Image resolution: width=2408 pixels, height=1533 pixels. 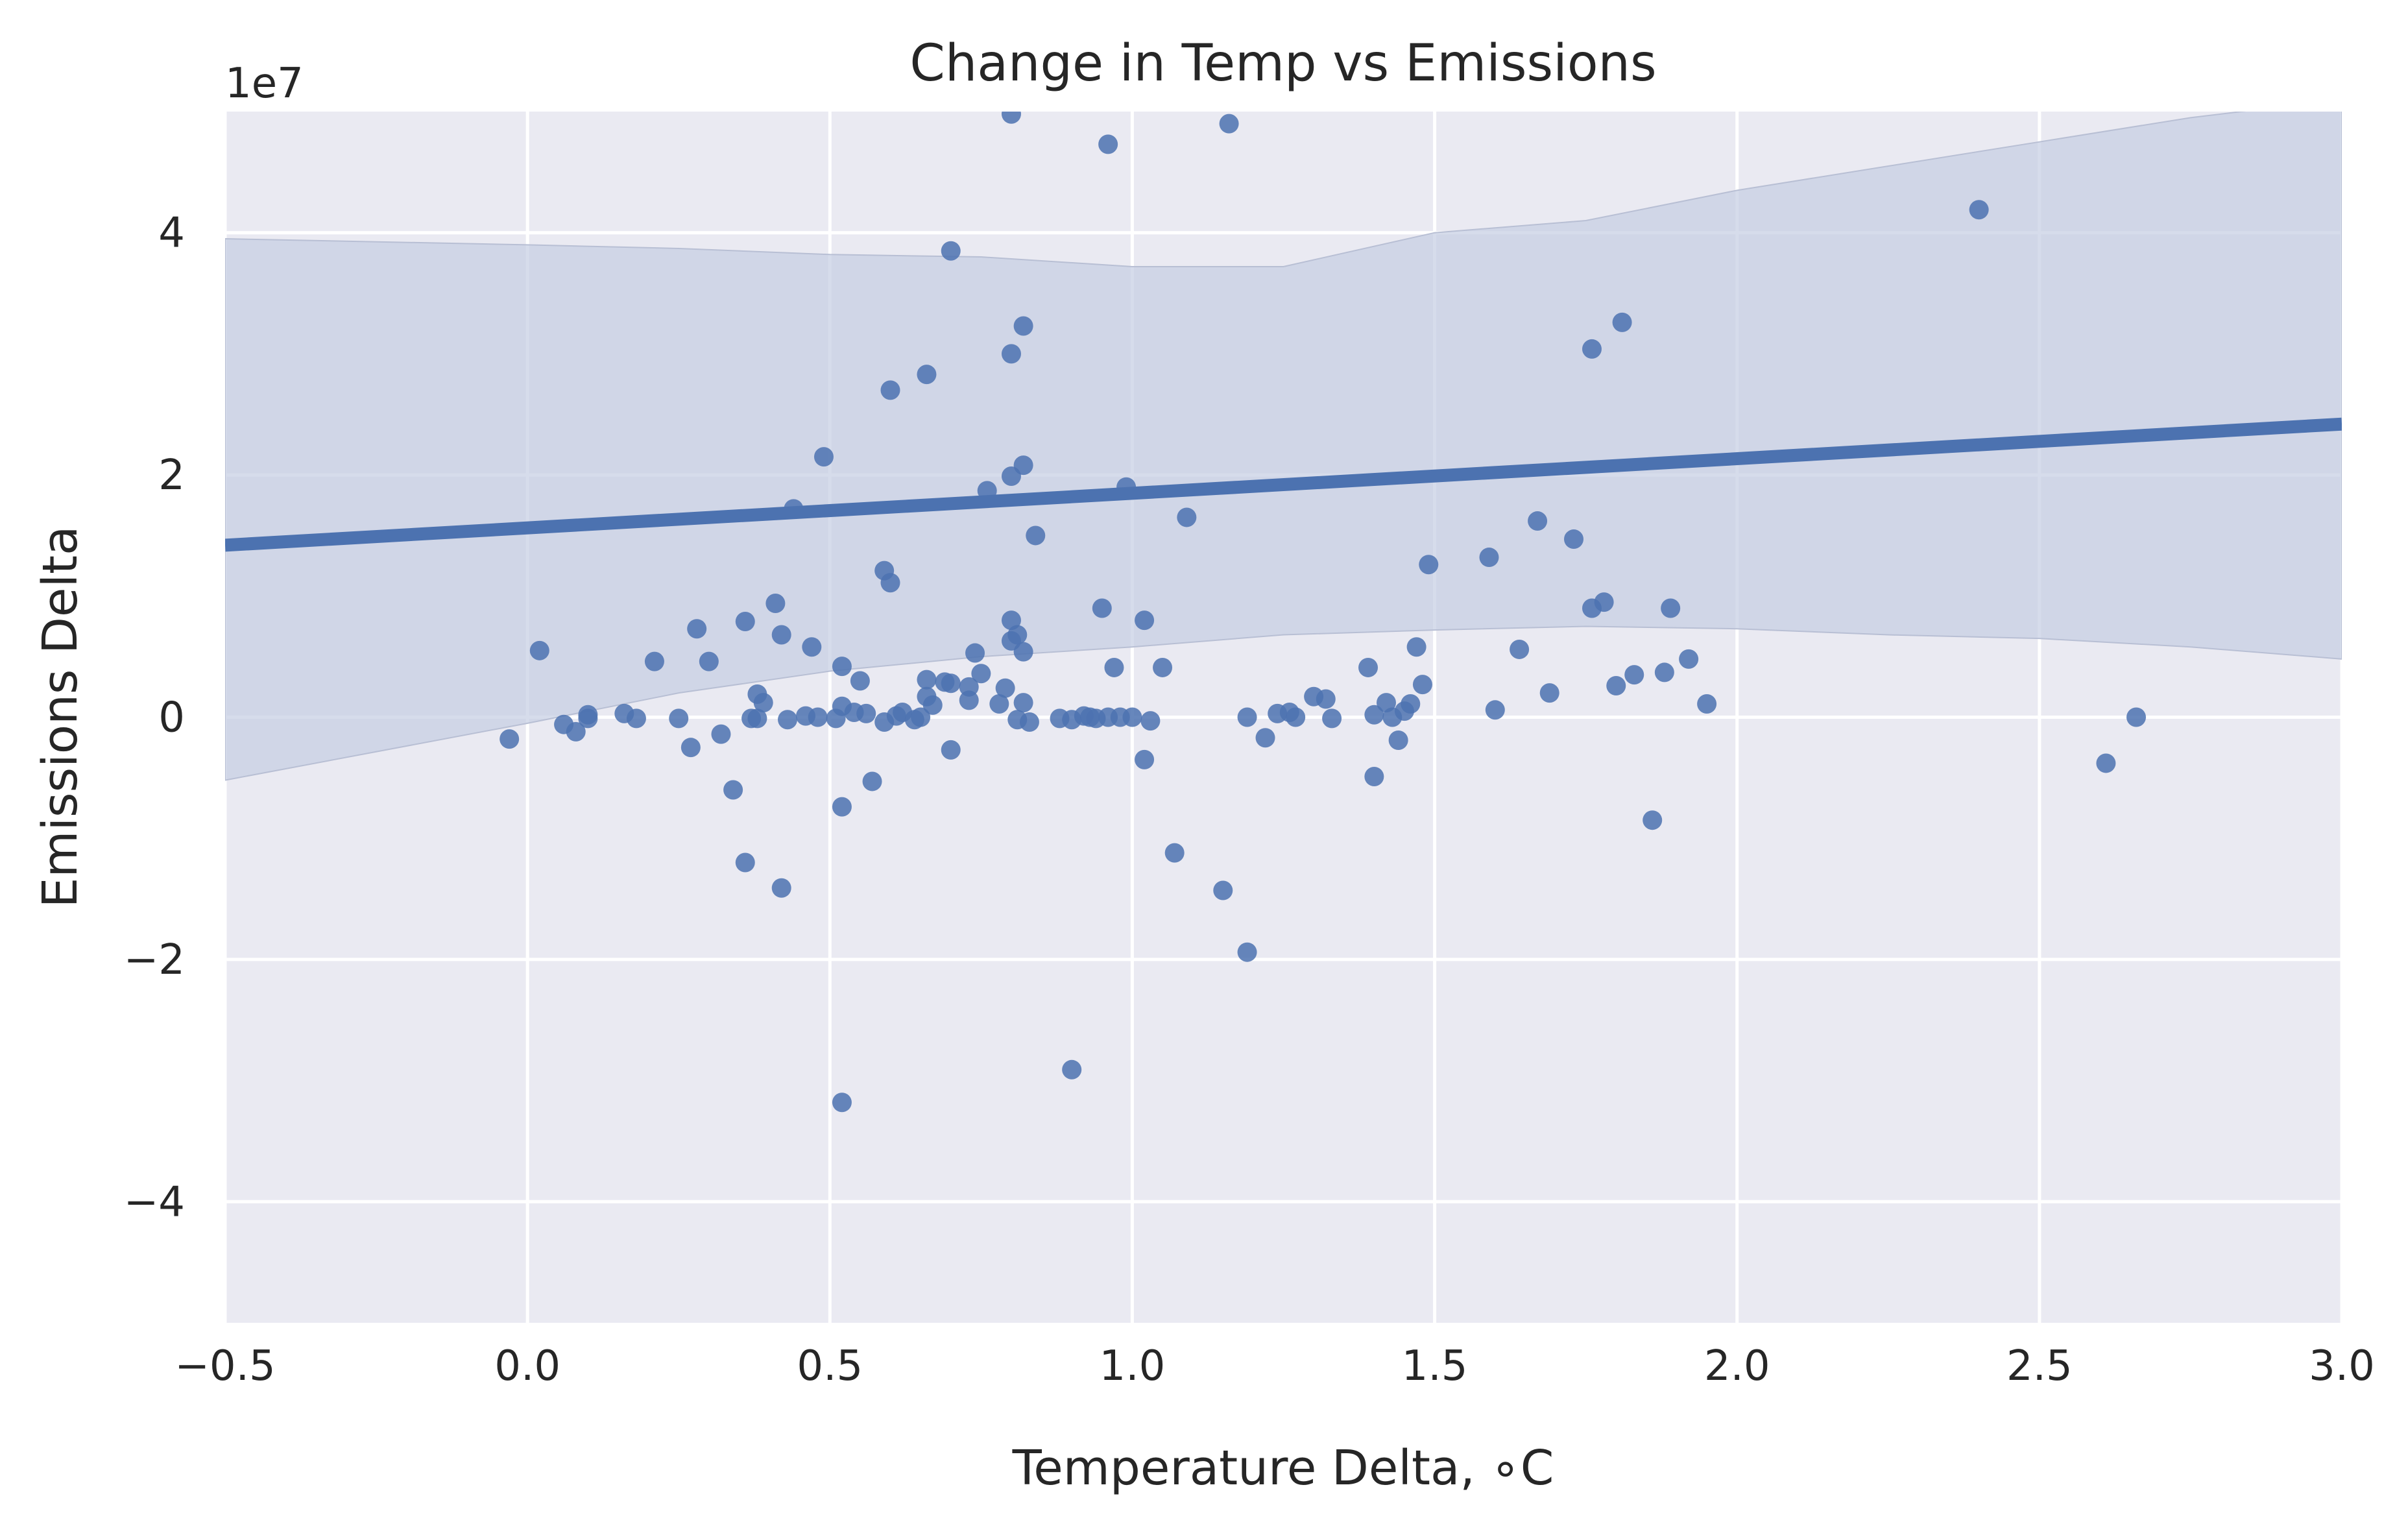 I want to click on x-tick-label: 2.5, so click(x=2039, y=1366).